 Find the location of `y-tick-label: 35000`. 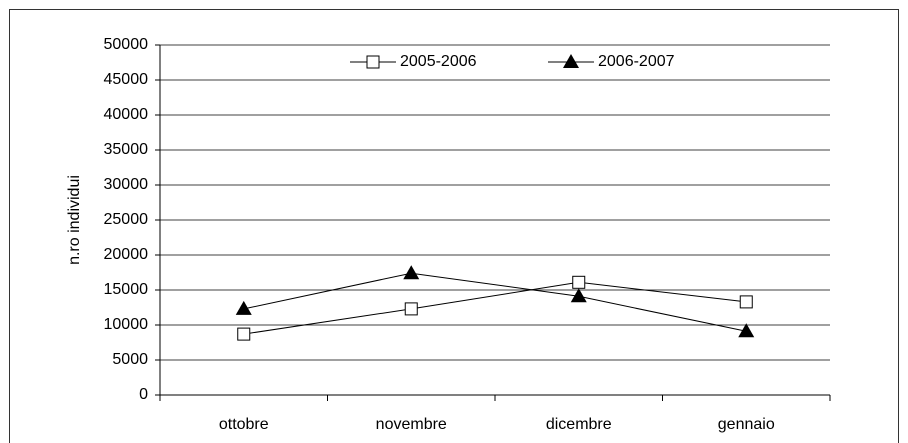

y-tick-label: 35000 is located at coordinates (126, 149).